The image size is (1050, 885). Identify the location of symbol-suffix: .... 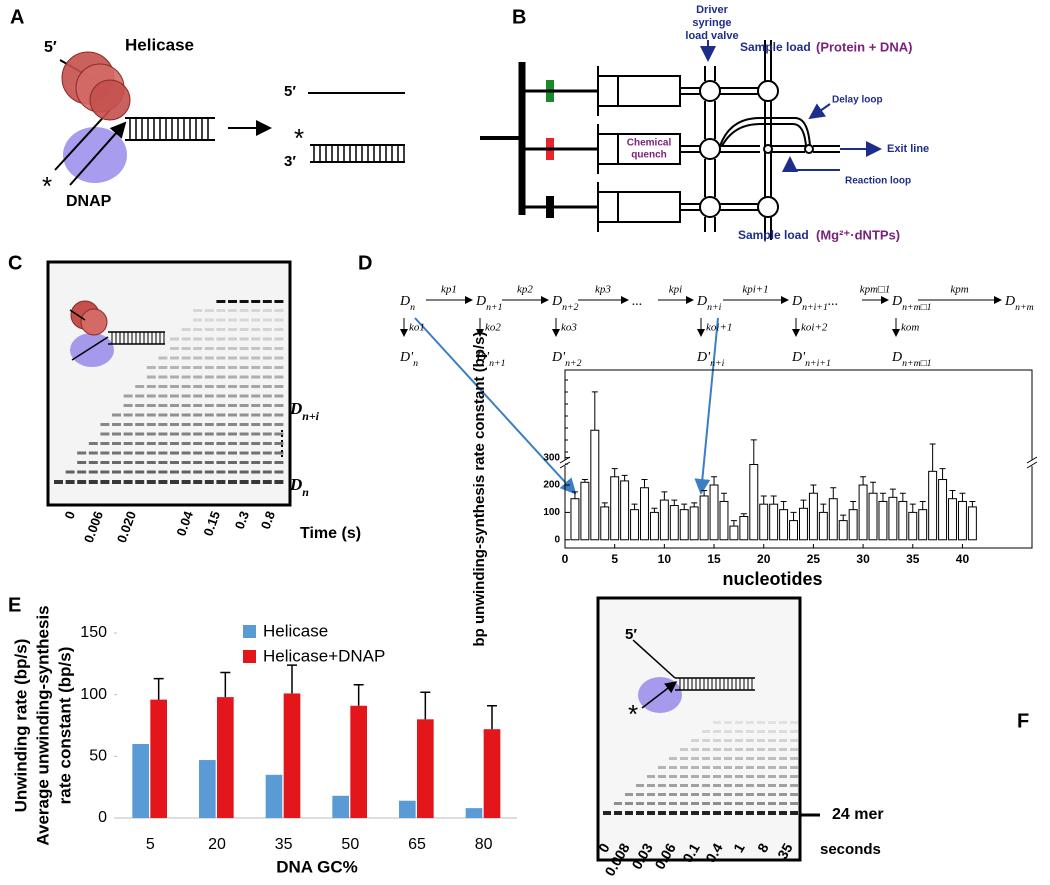
(833, 301).